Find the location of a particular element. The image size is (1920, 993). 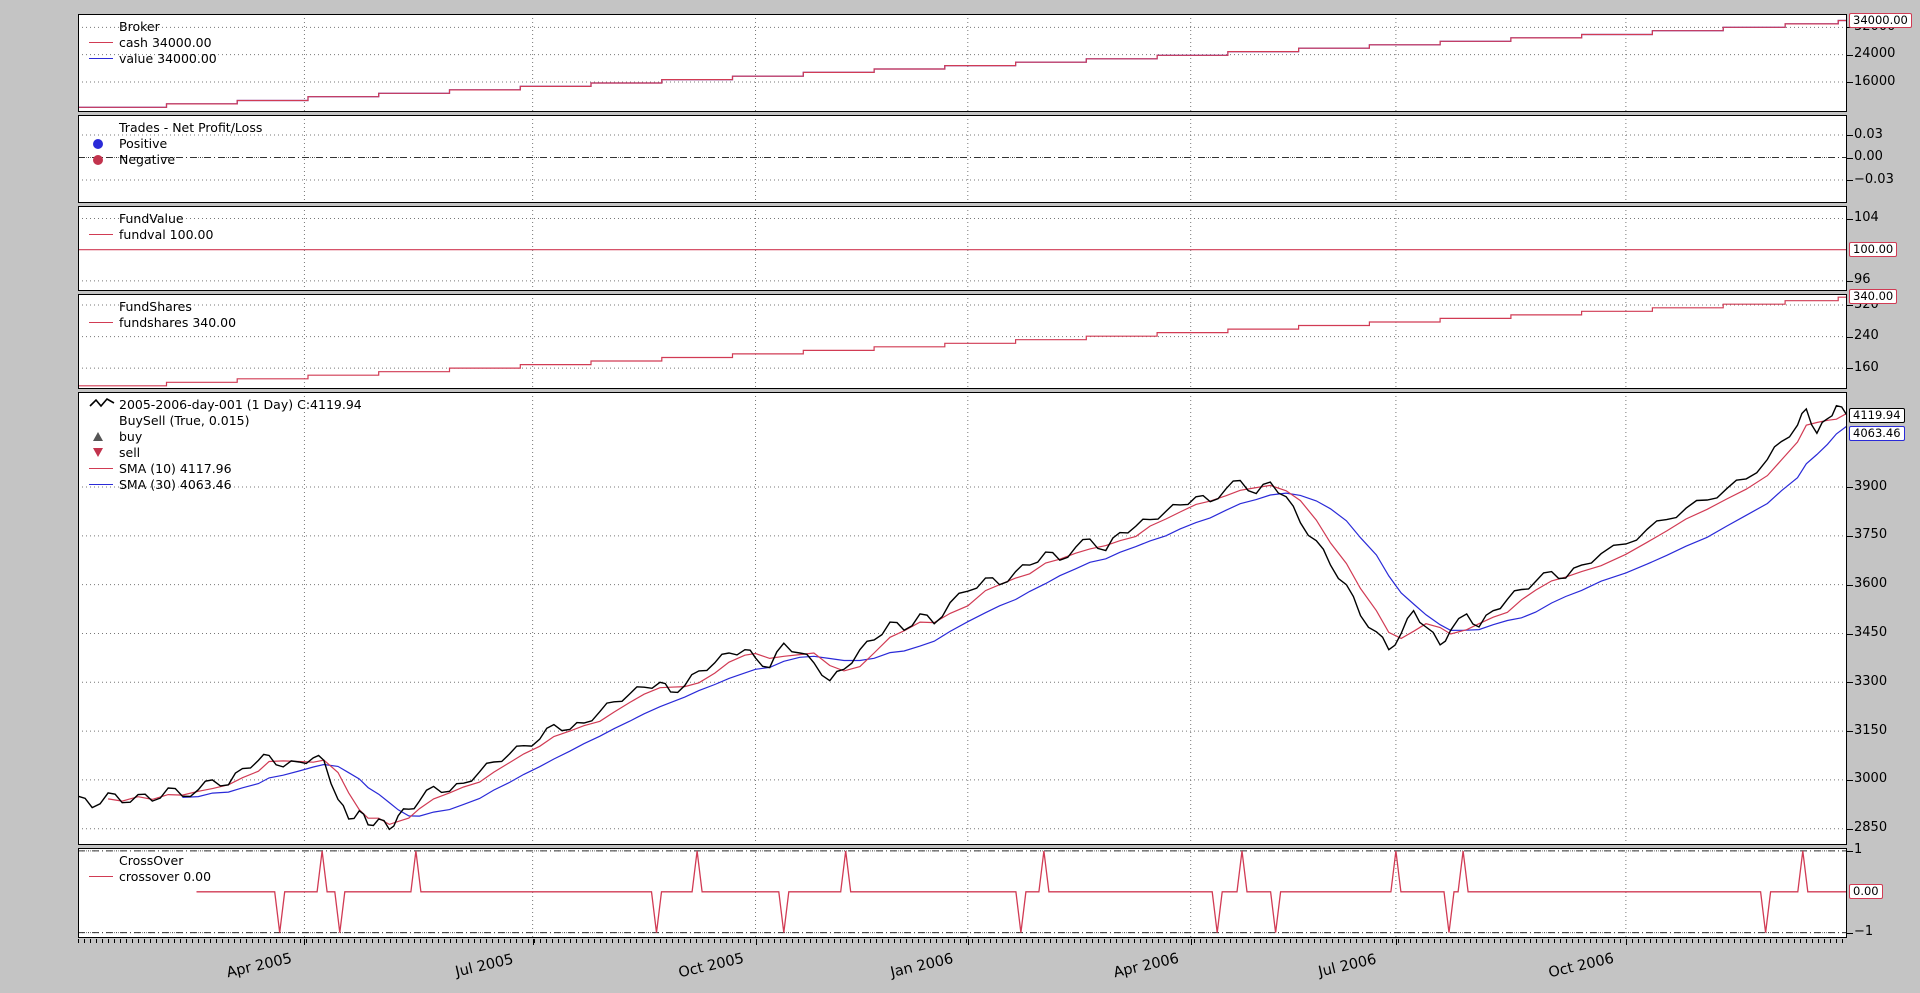

legend-entry: BuySell (True, 0.015) is located at coordinates (225, 420).